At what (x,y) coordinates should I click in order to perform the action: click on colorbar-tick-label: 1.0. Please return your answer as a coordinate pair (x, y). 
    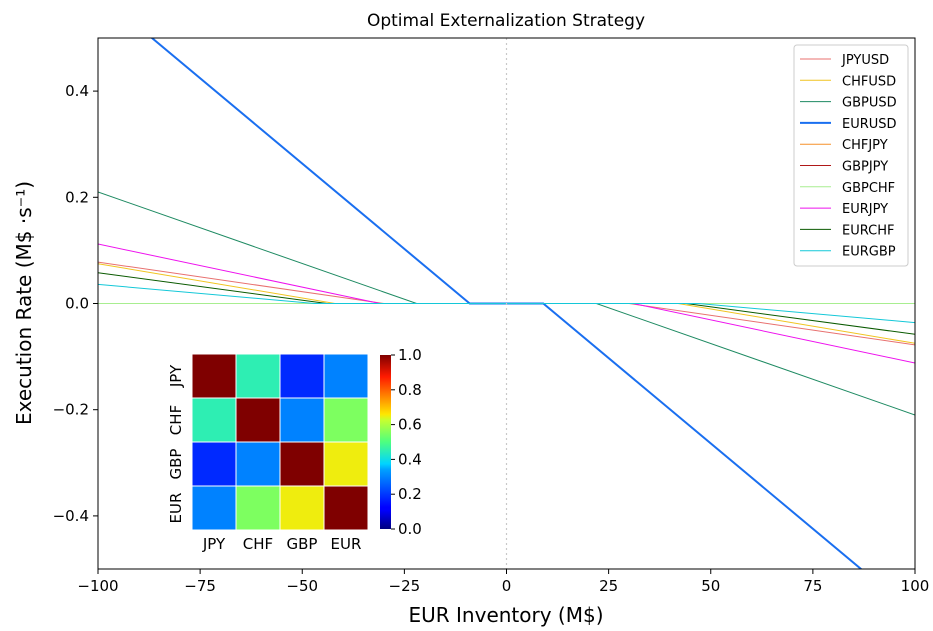
    Looking at the image, I should click on (410, 355).